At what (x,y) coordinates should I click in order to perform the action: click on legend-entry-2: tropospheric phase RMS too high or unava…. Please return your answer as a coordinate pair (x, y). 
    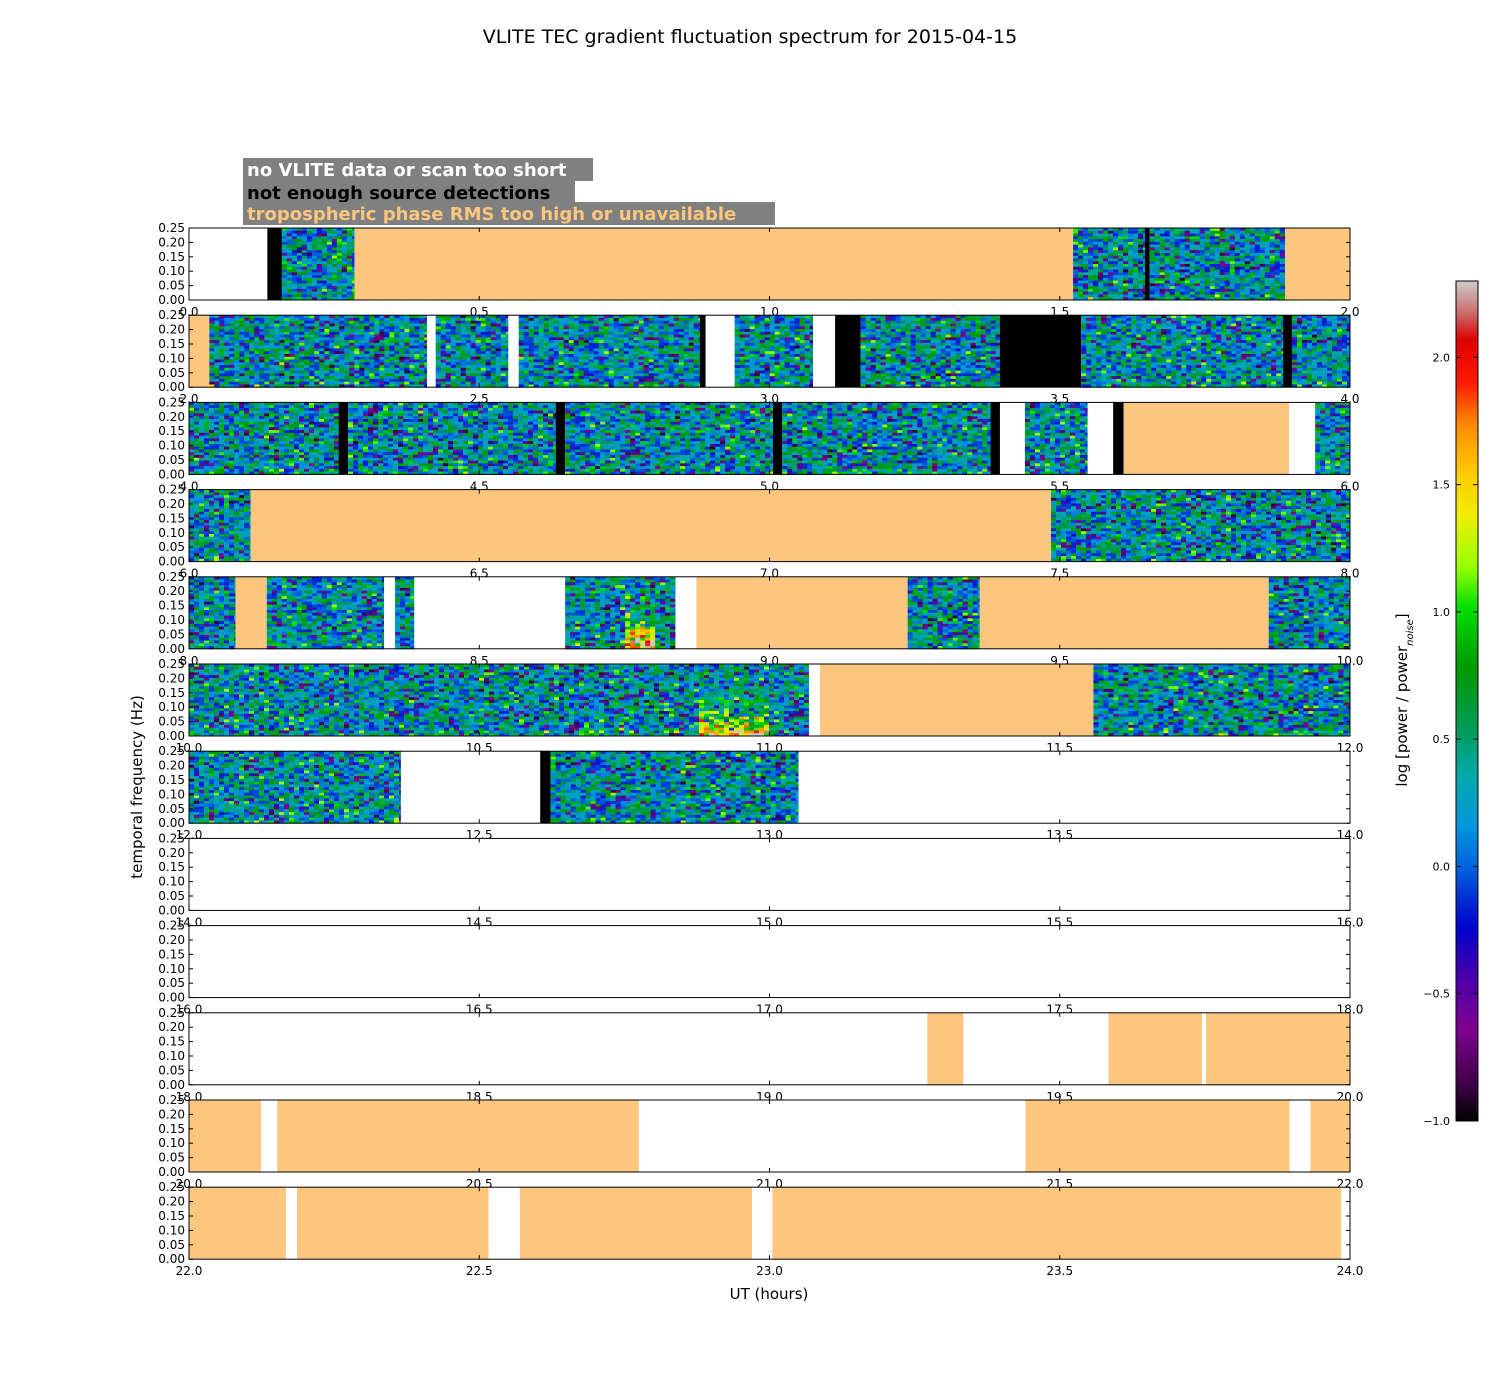
    Looking at the image, I should click on (491, 214).